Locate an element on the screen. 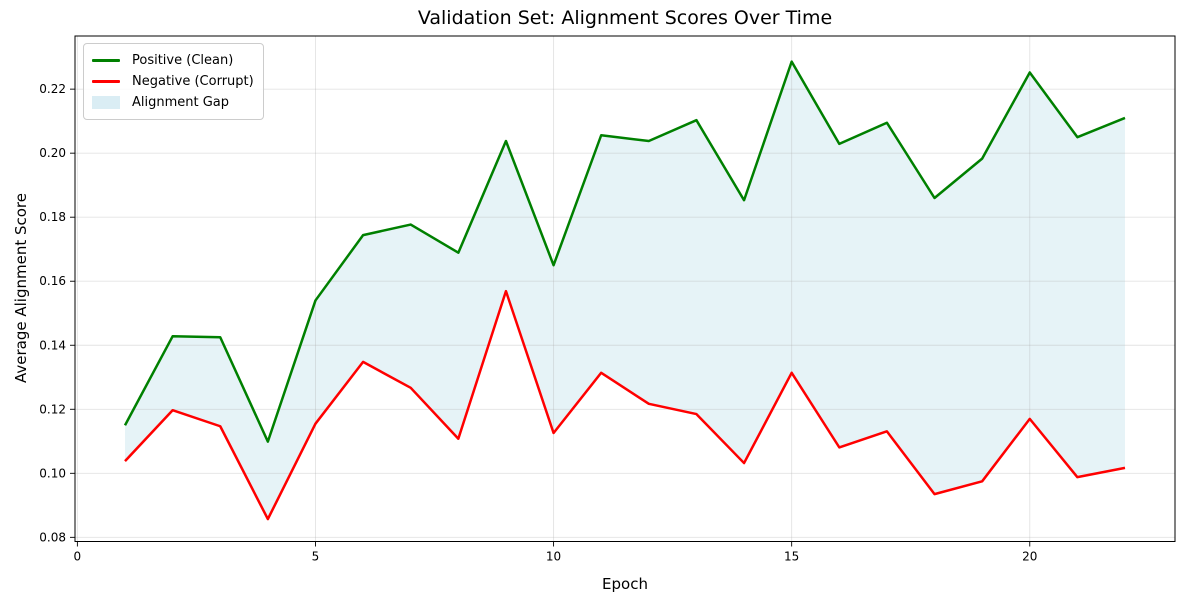  legend-item-gap: Alignment Gap is located at coordinates (173, 102).